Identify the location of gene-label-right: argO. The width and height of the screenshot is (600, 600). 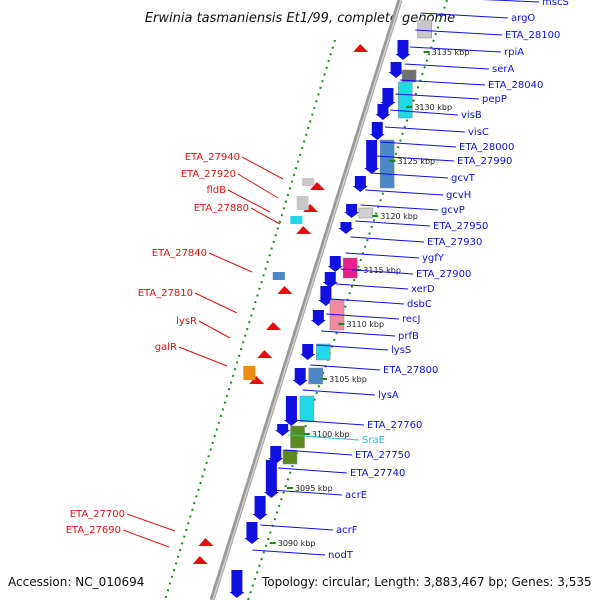
(523, 18).